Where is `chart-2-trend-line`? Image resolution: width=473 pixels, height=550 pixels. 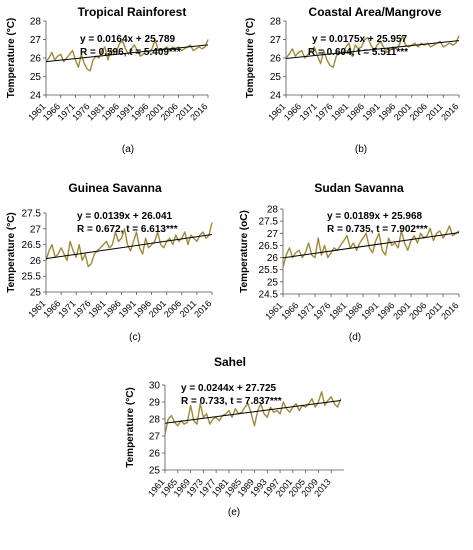 chart-2-trend-line is located at coordinates (372, 49).